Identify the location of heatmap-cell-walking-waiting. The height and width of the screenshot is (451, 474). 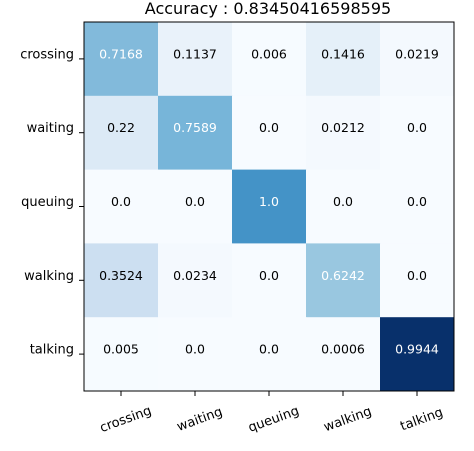
(195, 280).